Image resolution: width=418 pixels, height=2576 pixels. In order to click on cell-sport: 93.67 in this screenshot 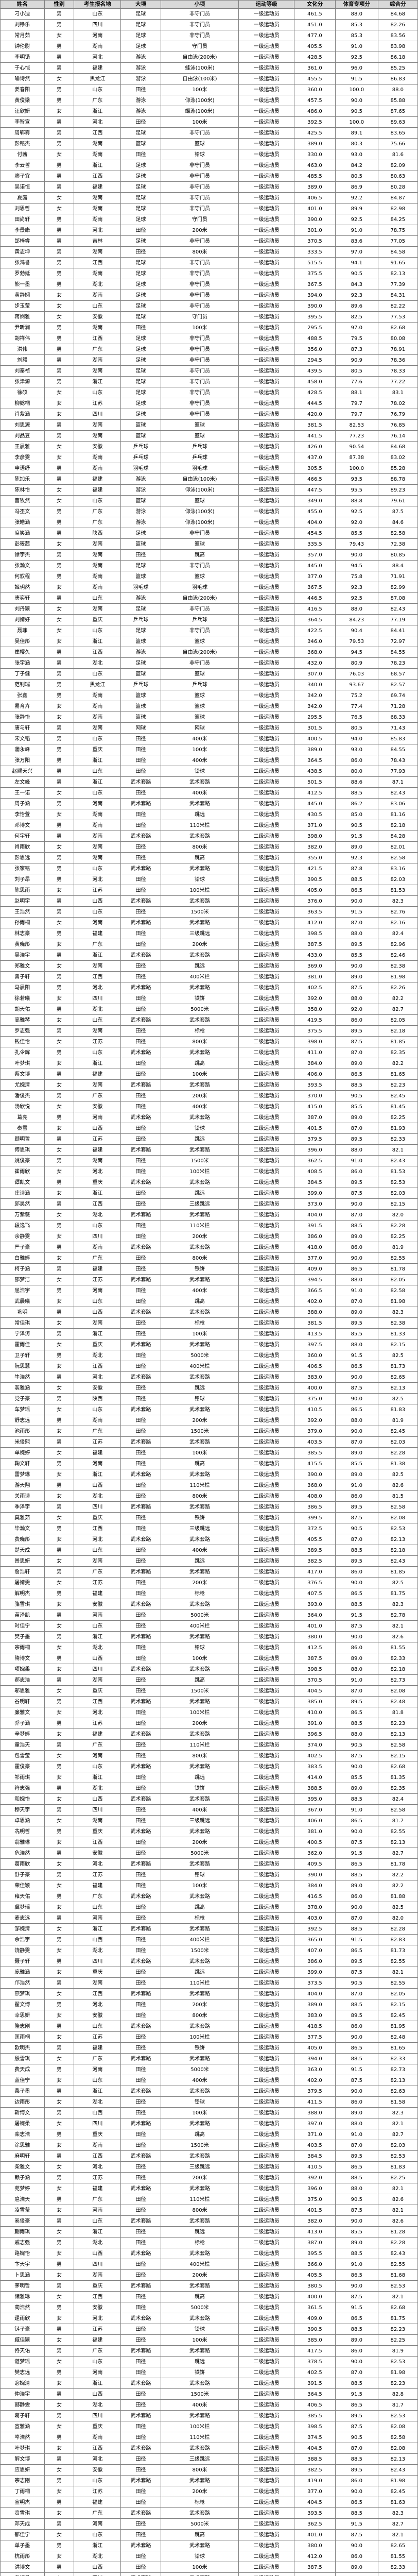, I will do `click(356, 684)`.